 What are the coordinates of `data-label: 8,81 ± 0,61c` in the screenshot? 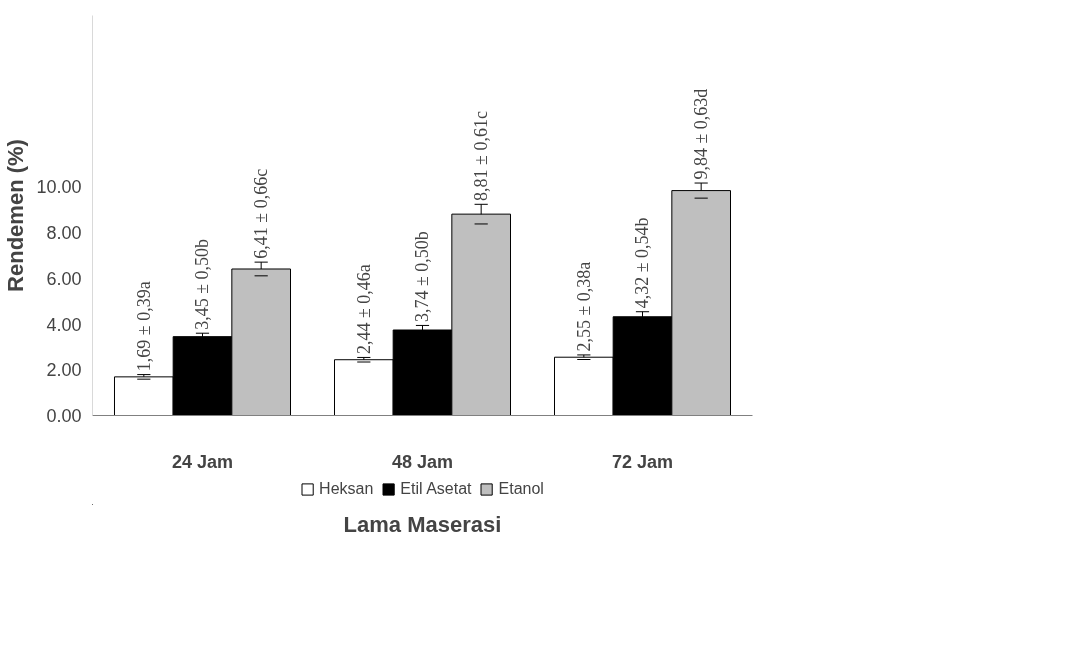 It's located at (481, 155).